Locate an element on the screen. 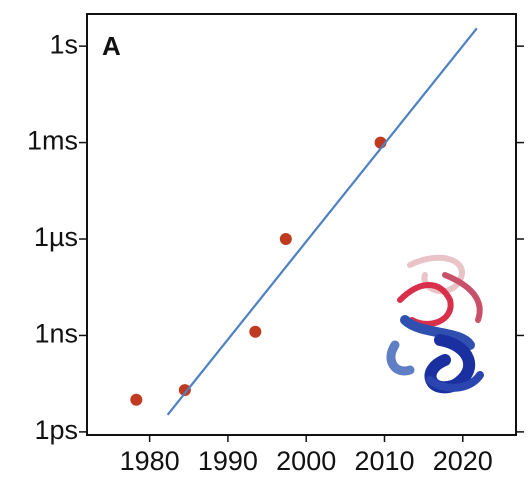  y-tick-label: 1s is located at coordinates (63, 44).